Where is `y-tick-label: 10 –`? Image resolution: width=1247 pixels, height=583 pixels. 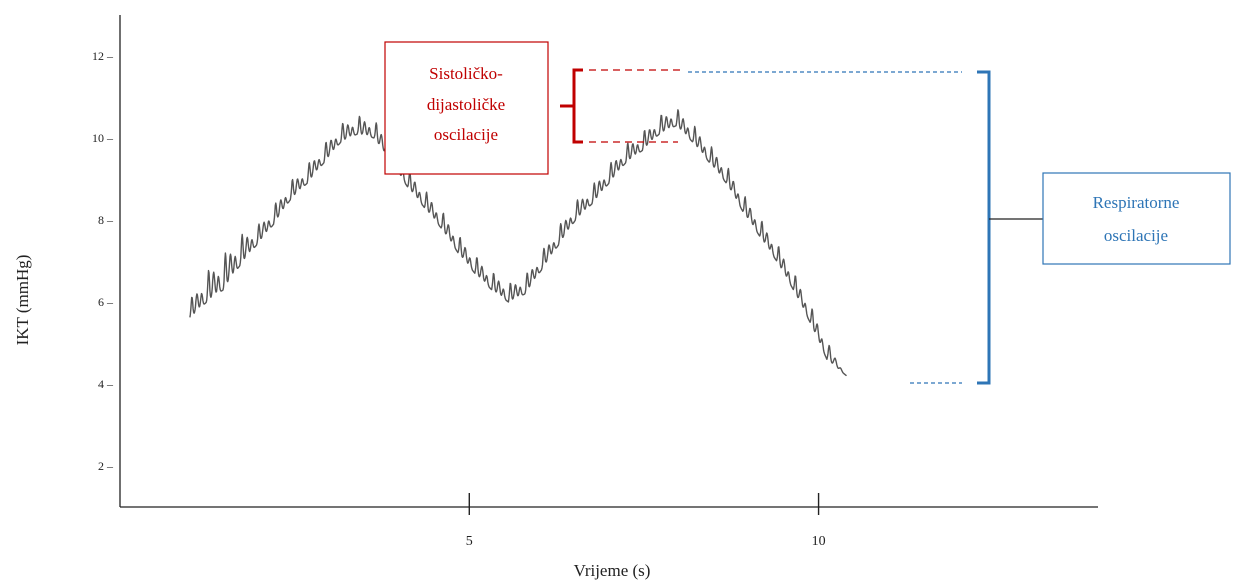 y-tick-label: 10 – is located at coordinates (103, 138).